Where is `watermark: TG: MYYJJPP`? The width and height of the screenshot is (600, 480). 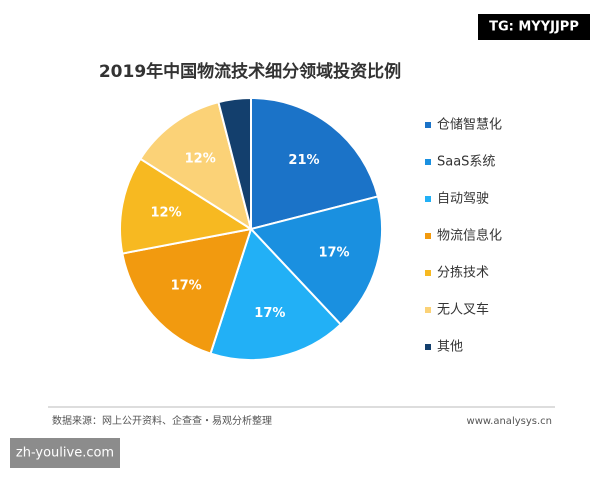
watermark: TG: MYYJJPP is located at coordinates (534, 27).